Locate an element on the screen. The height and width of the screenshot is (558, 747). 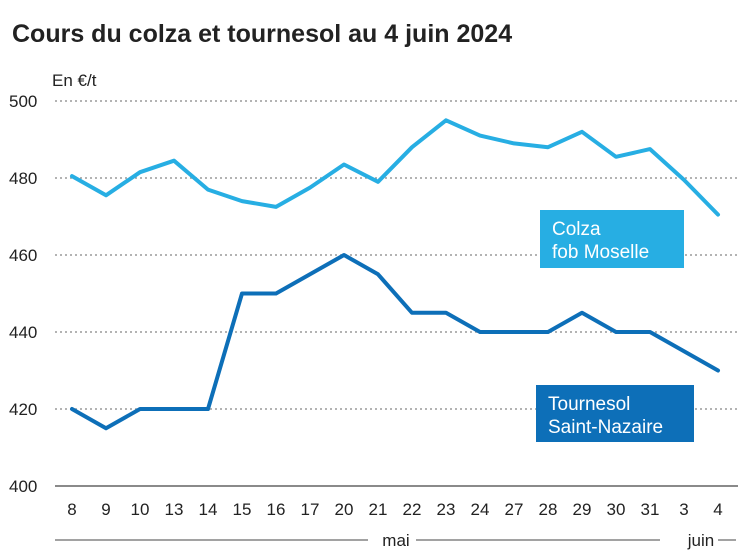
x-tick-label: 21 is located at coordinates (378, 509).